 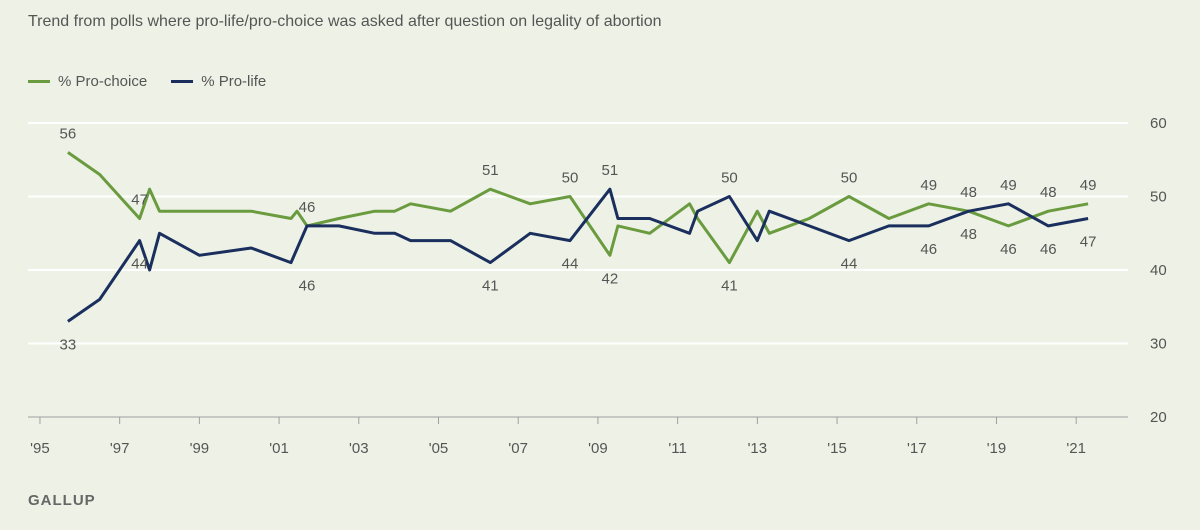 I want to click on data-label-pro-choice-2018.3: 48, so click(x=968, y=192).